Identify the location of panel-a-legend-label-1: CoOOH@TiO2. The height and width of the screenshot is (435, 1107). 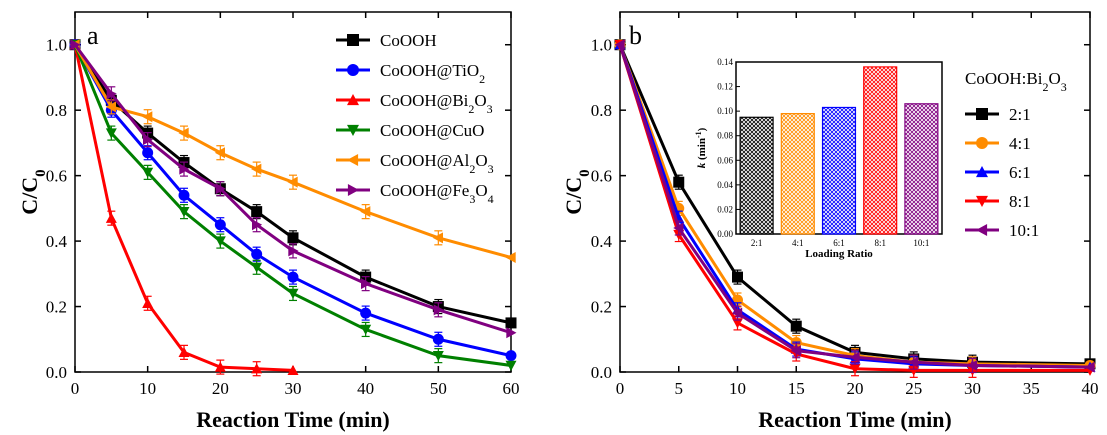
(432, 73).